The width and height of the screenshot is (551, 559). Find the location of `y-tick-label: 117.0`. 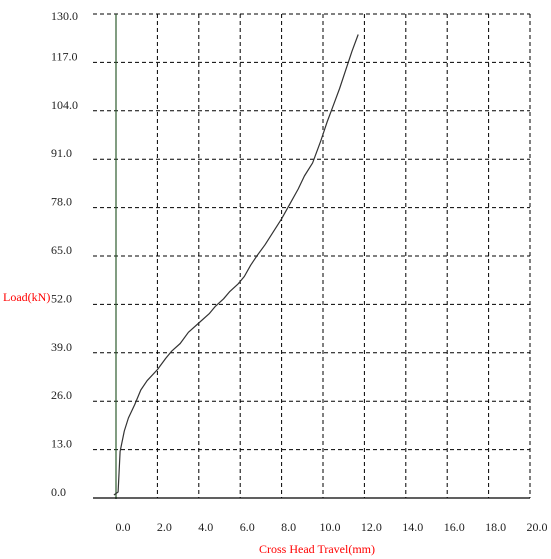

y-tick-label: 117.0 is located at coordinates (64, 56).